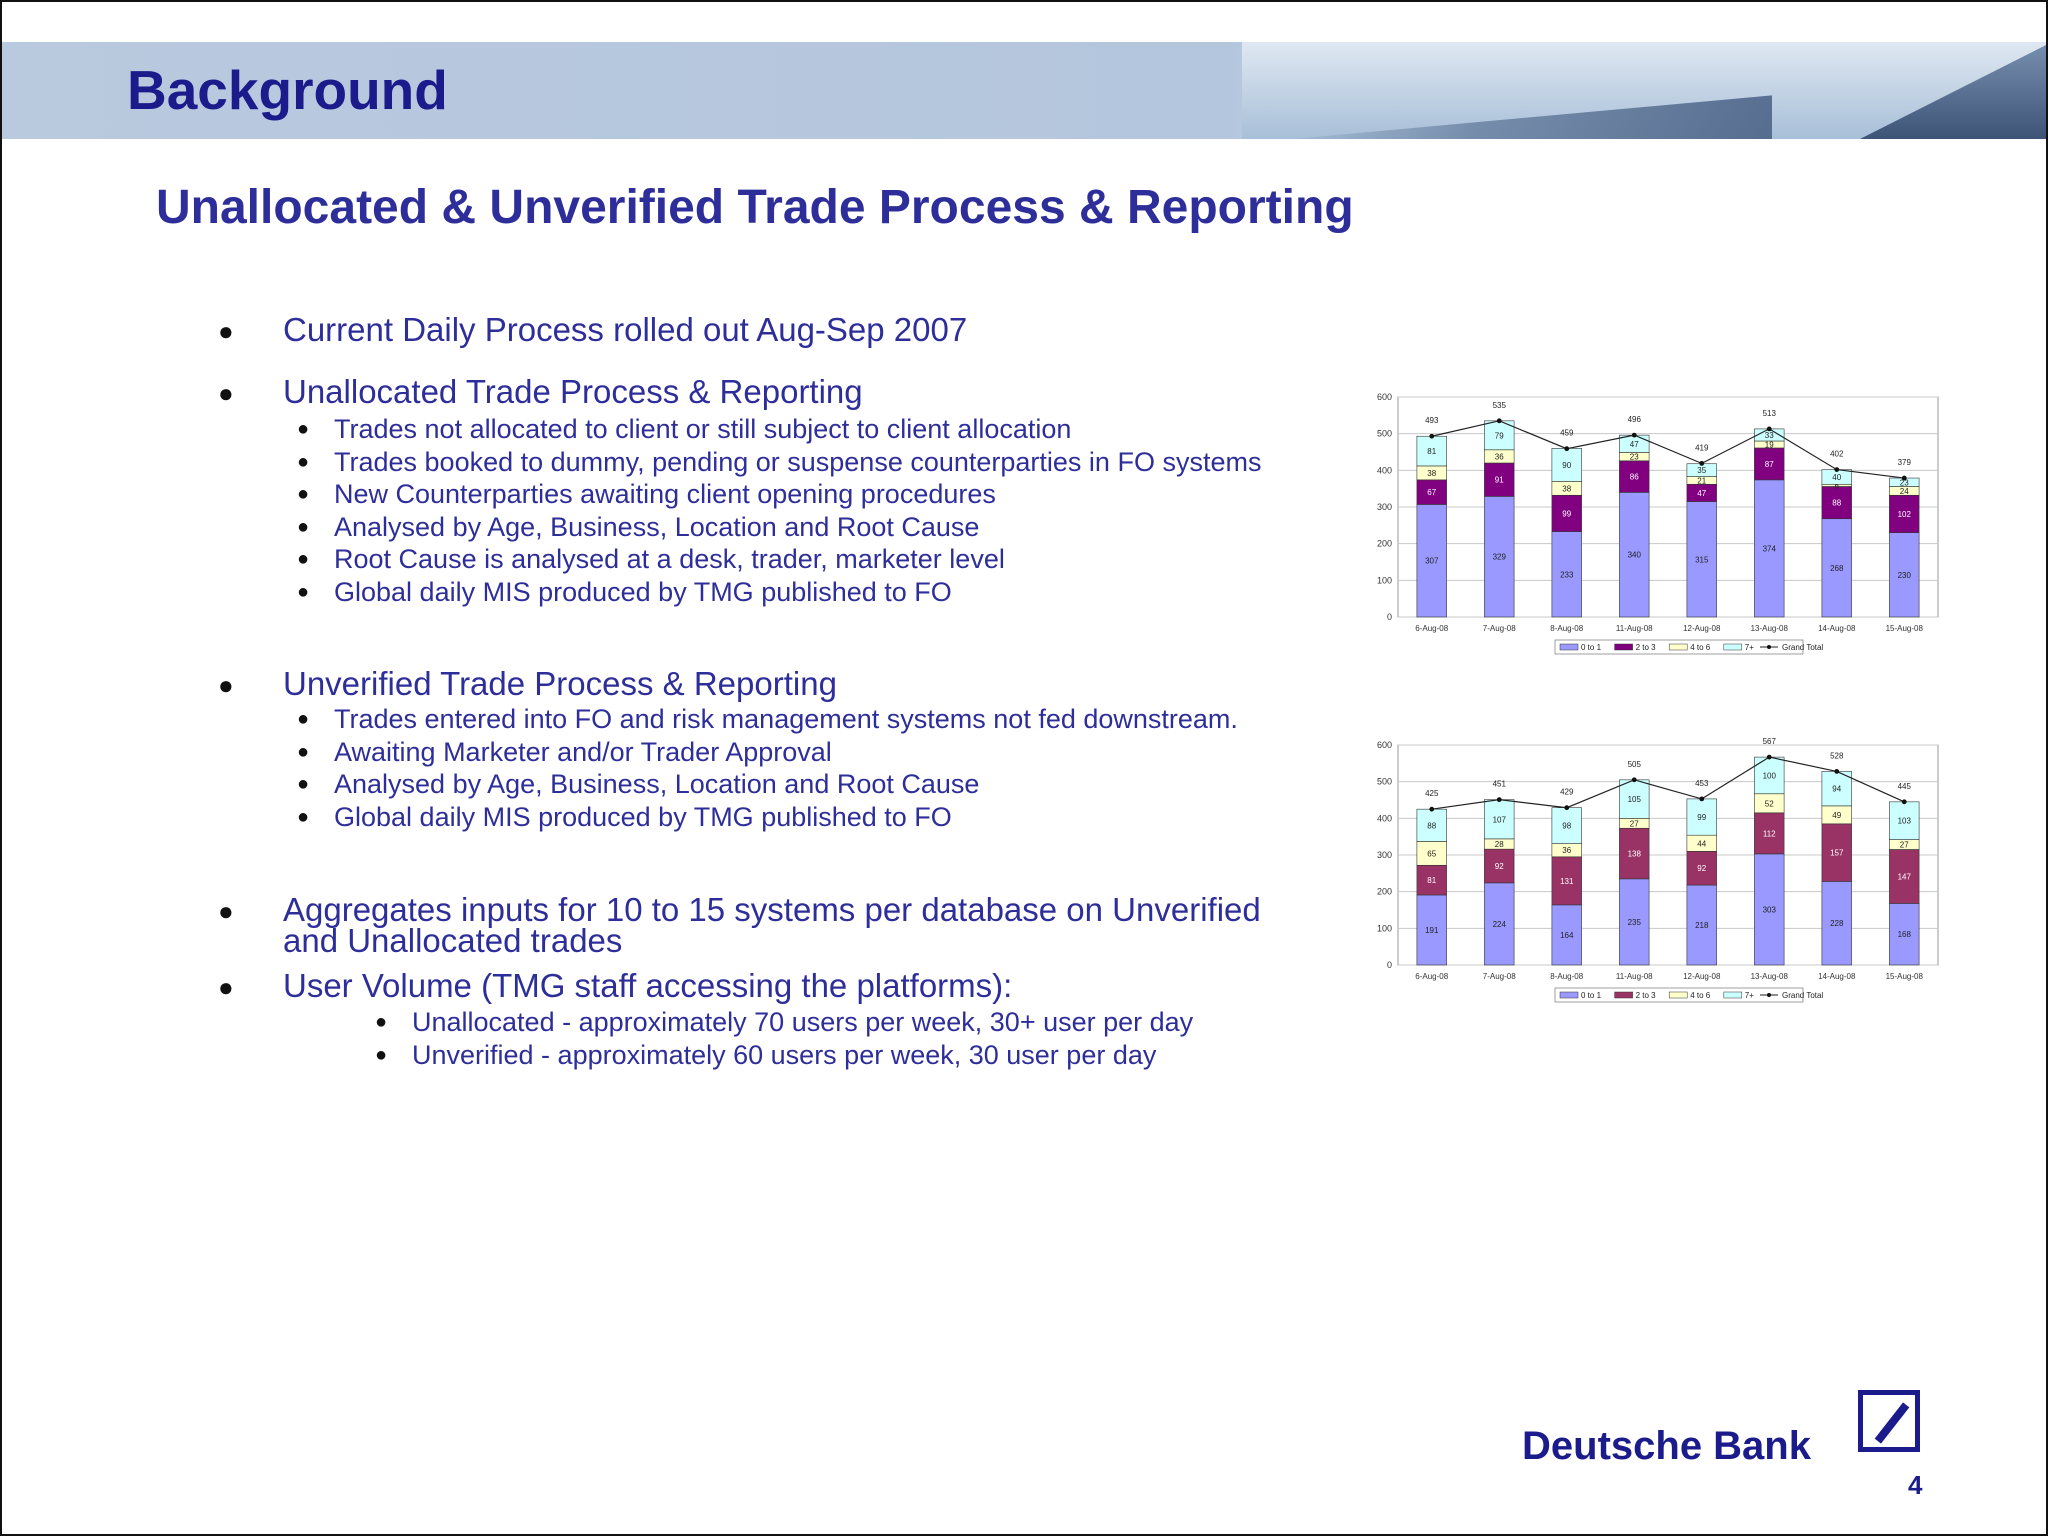  I want to click on data-label: 112, so click(1769, 833).